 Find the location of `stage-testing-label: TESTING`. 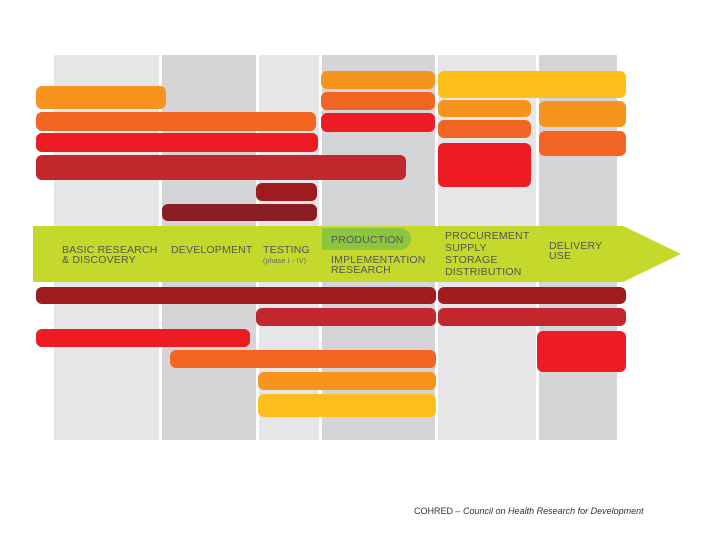

stage-testing-label: TESTING is located at coordinates (286, 250).